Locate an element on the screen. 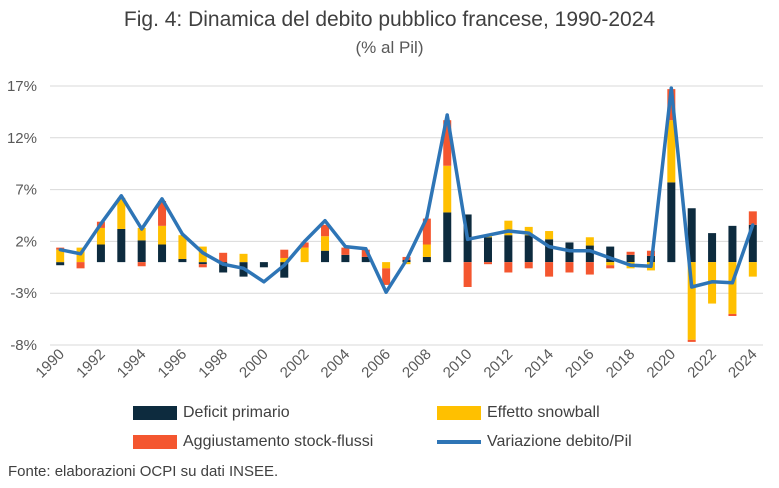 The width and height of the screenshot is (779, 488). x-tick-label: 2006 is located at coordinates (376, 364).